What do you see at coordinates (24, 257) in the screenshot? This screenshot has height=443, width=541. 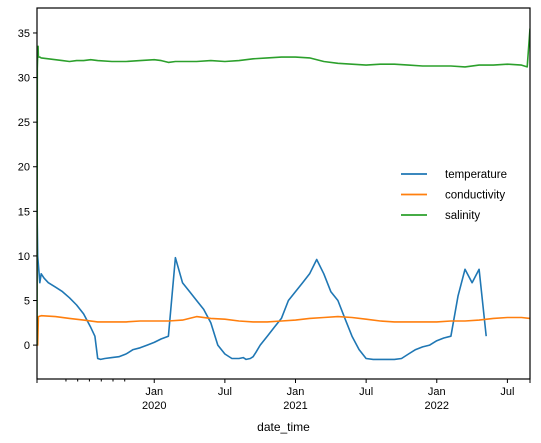 I see `y-tick-label: 10` at bounding box center [24, 257].